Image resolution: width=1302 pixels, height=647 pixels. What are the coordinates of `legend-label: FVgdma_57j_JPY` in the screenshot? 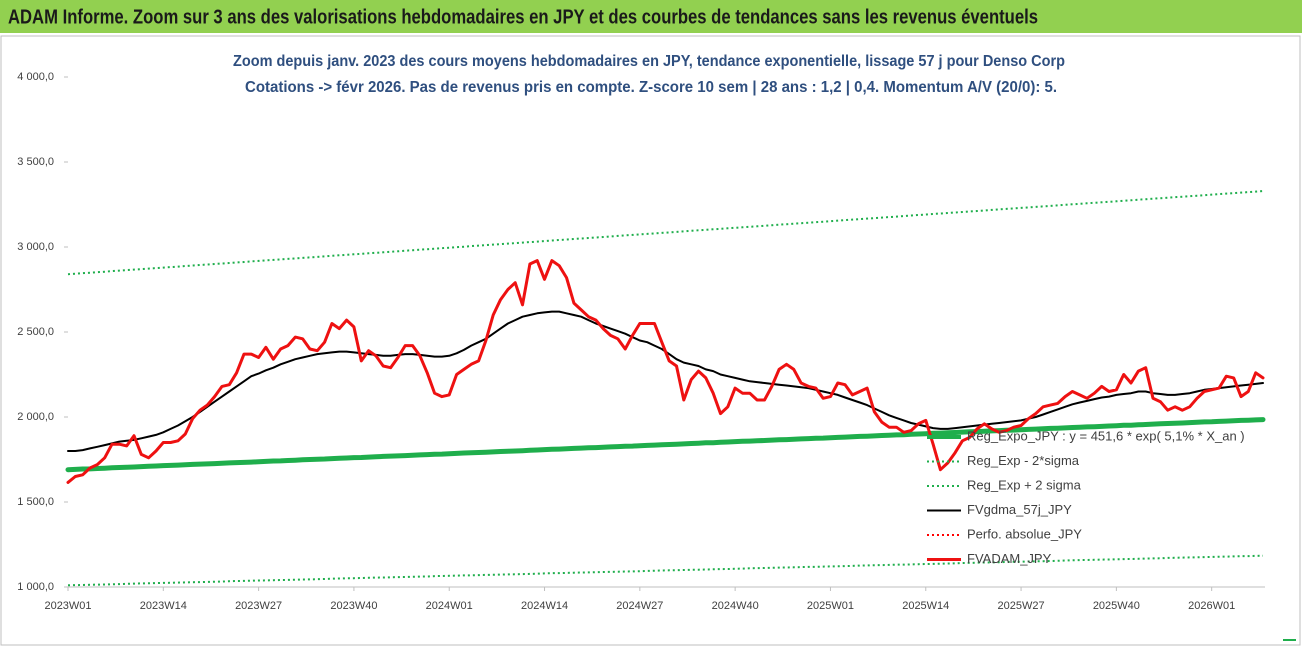 It's located at (1019, 509).